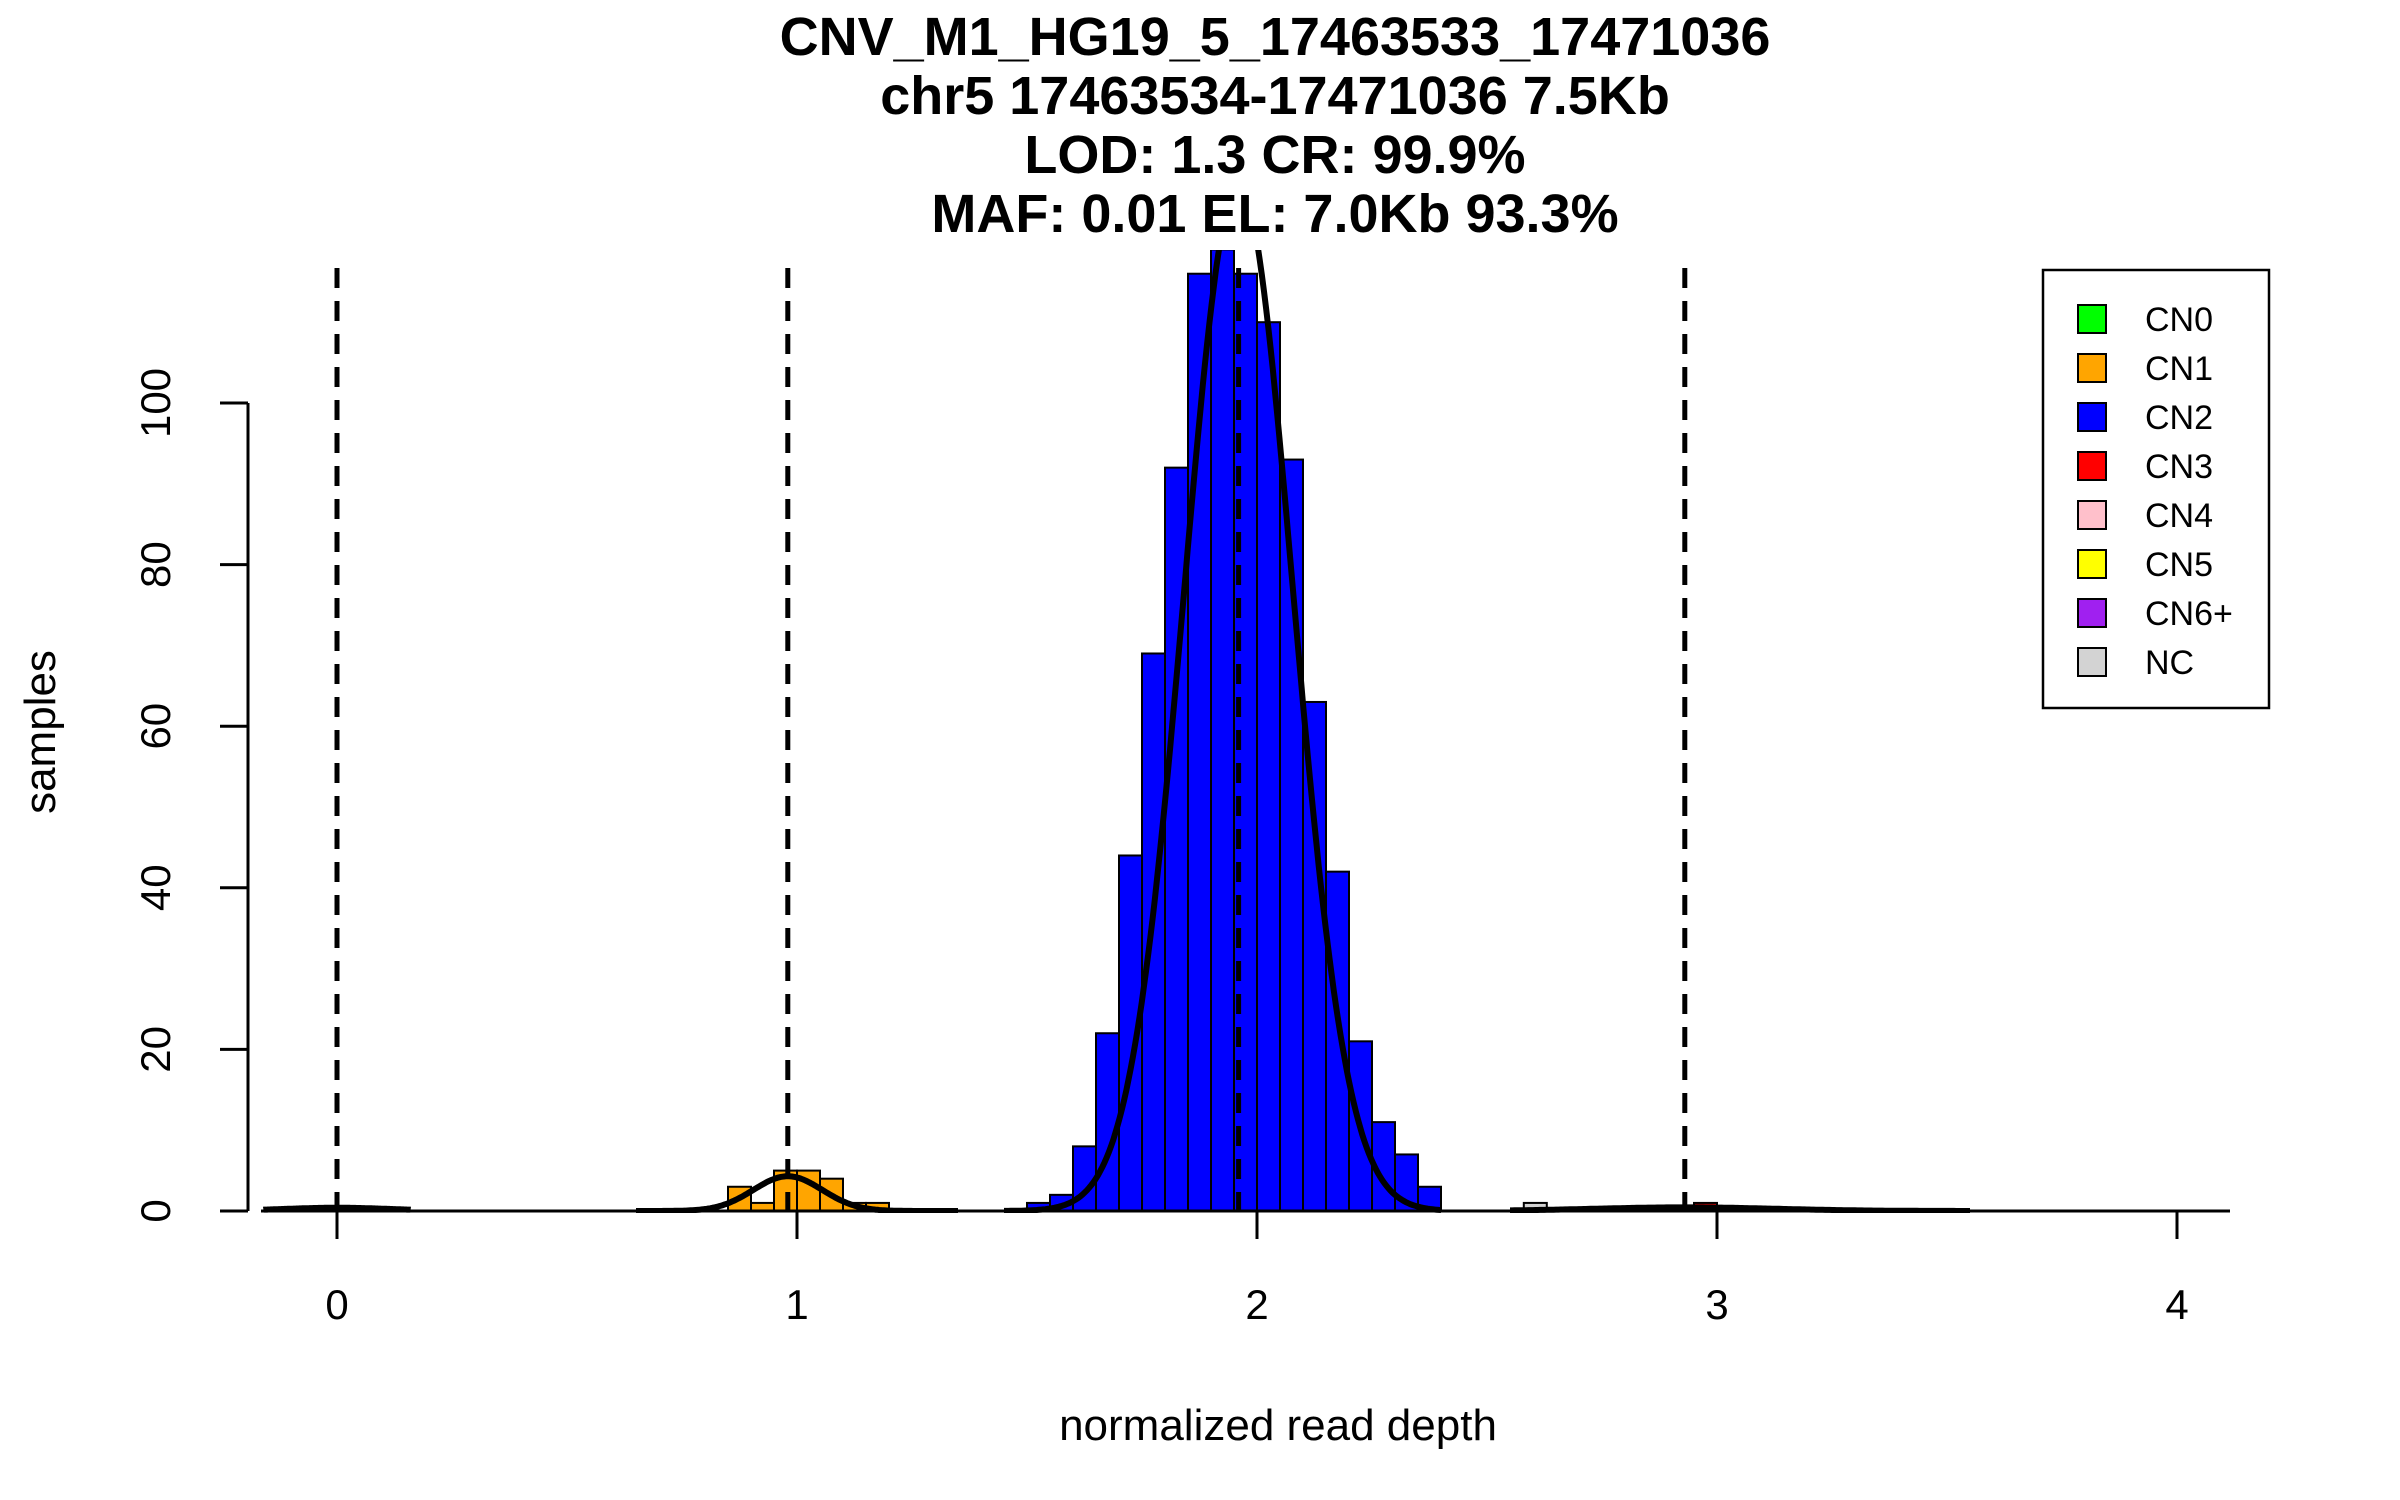 The width and height of the screenshot is (2400, 1500). Describe the element at coordinates (2179, 565) in the screenshot. I see `legend-label-cn5: CN5` at that location.